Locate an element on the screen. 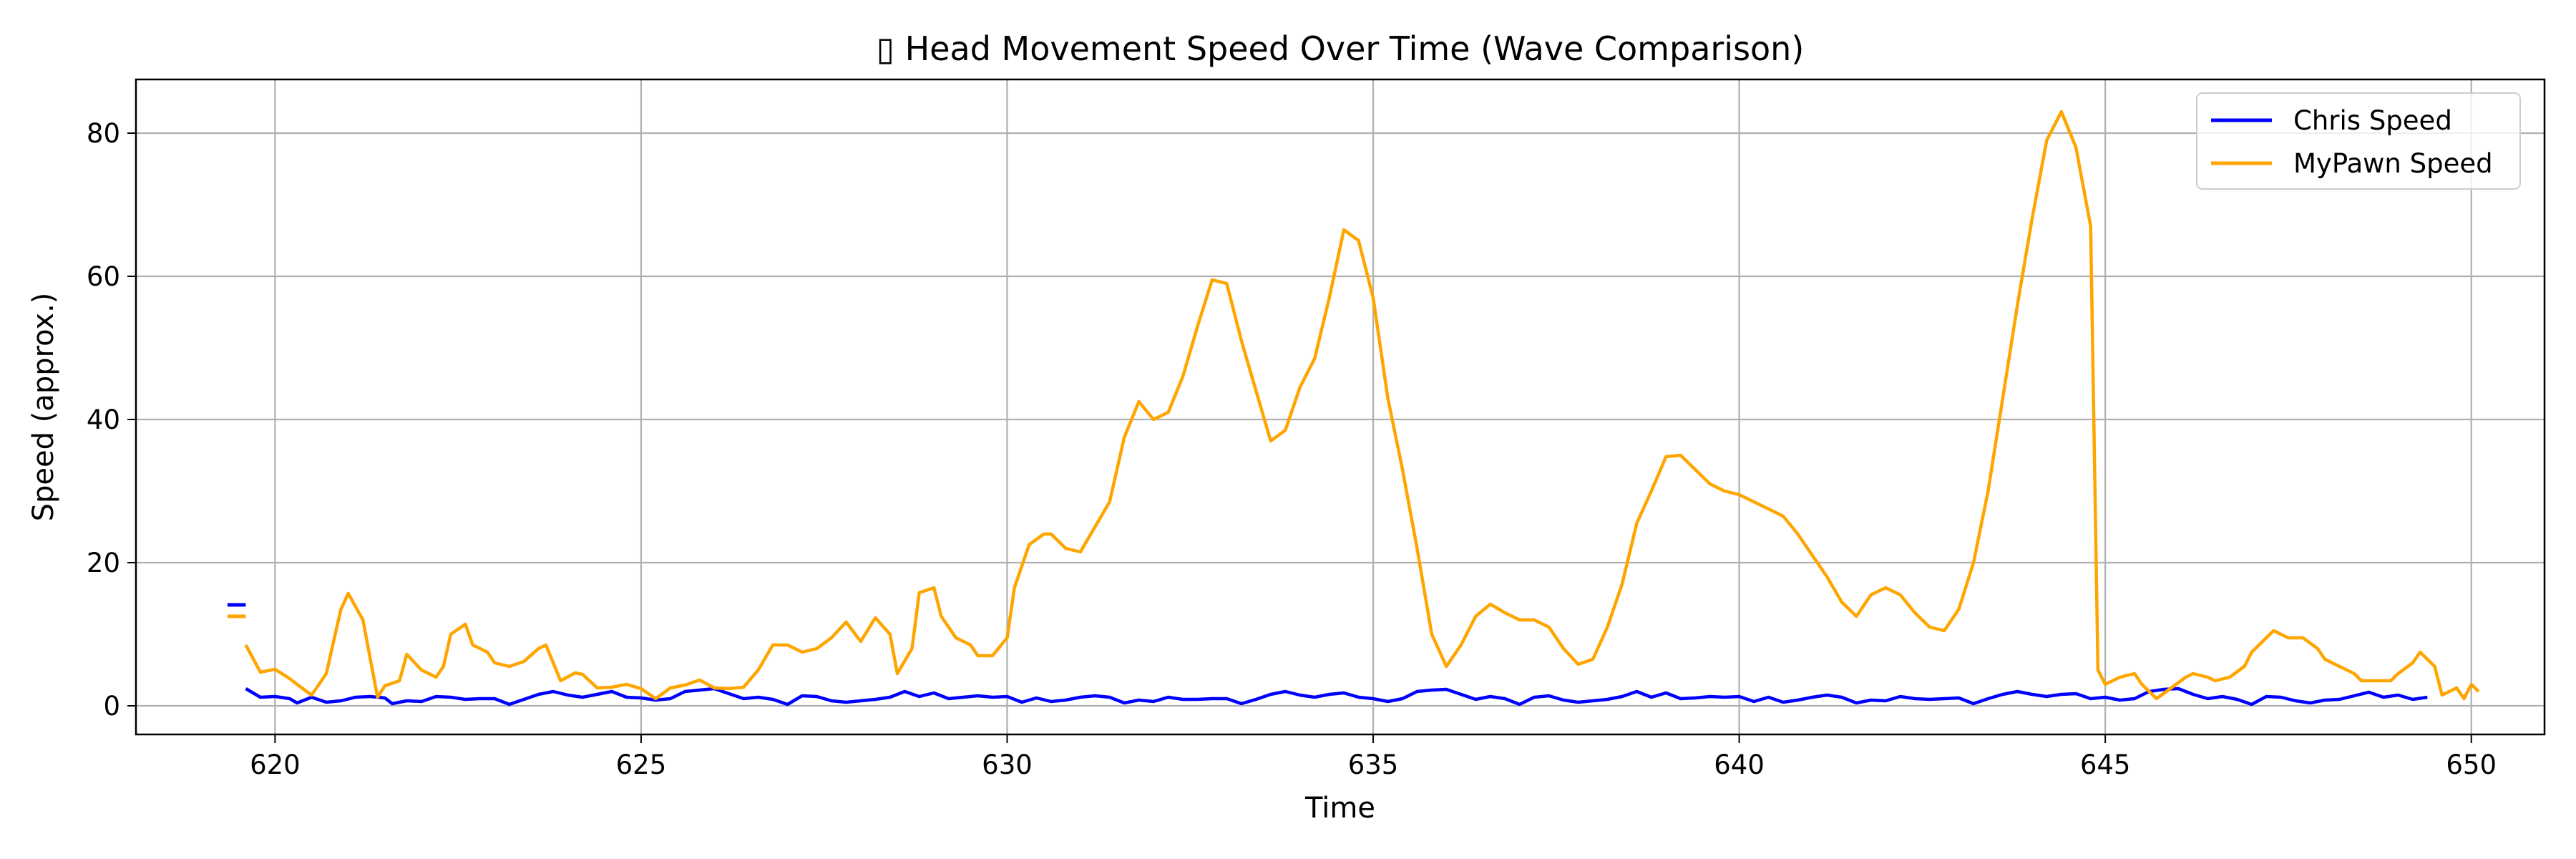  x-tick-label: 640 is located at coordinates (1739, 764).